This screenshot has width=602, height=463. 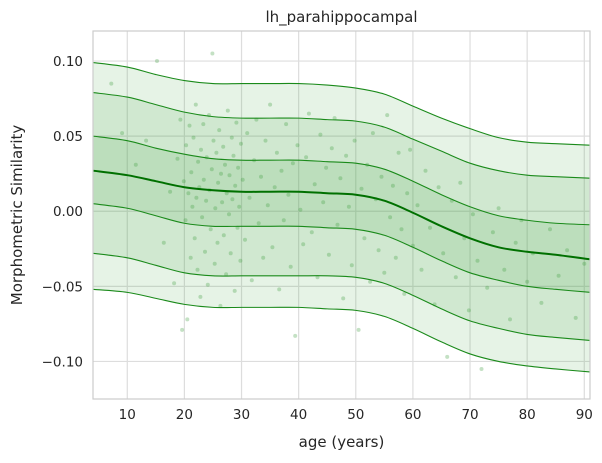 What do you see at coordinates (298, 415) in the screenshot?
I see `x-tick-label: 40` at bounding box center [298, 415].